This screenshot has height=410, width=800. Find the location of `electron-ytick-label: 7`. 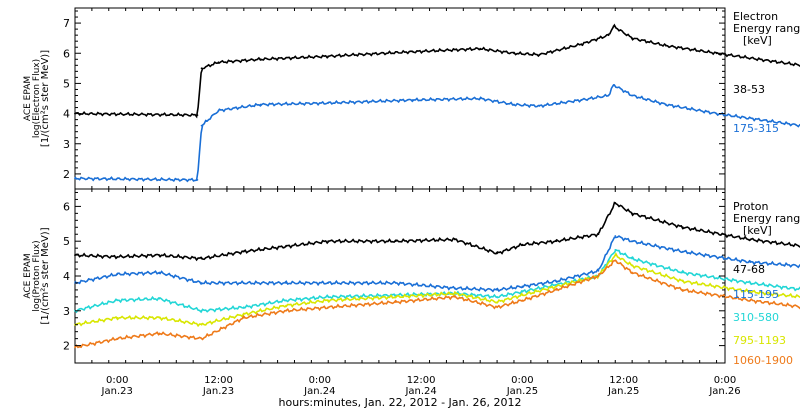

electron-ytick-label: 7 is located at coordinates (66, 23).